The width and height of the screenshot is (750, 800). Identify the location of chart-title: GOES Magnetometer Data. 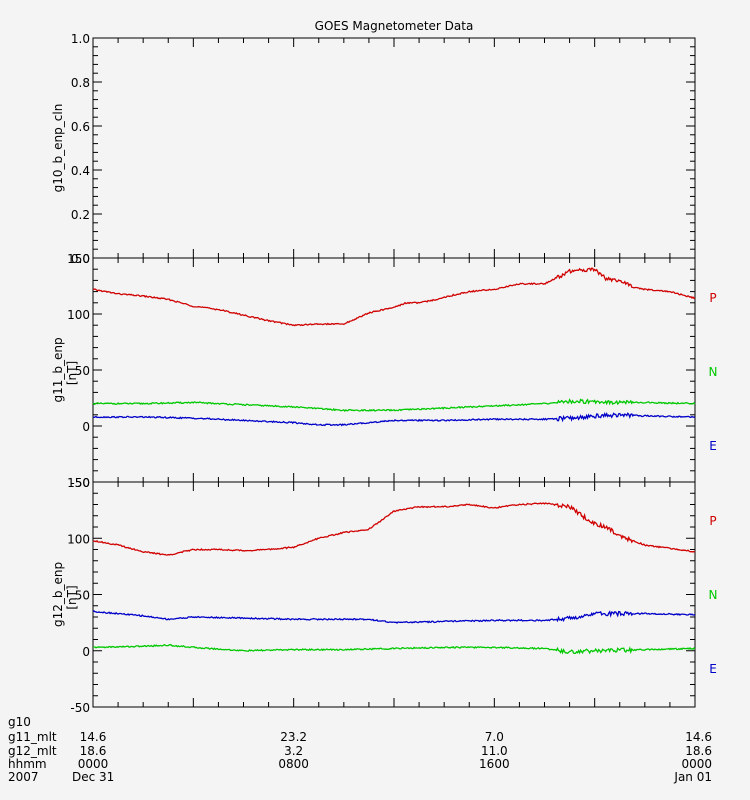
(394, 26).